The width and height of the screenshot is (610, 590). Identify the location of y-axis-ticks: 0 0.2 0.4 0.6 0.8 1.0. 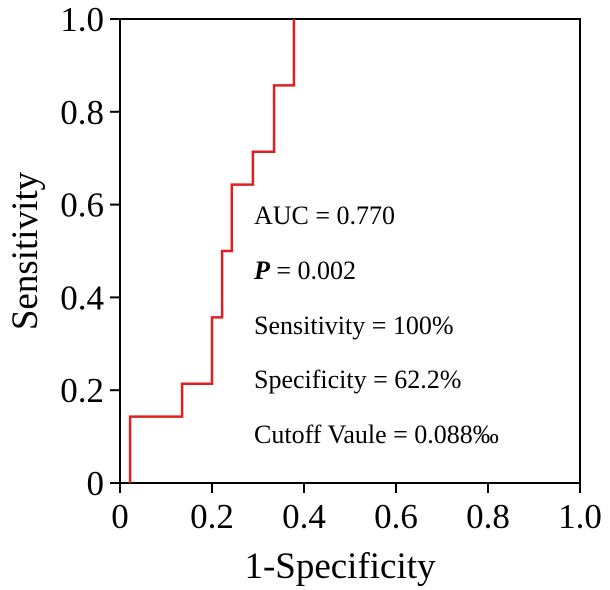
(90, 251).